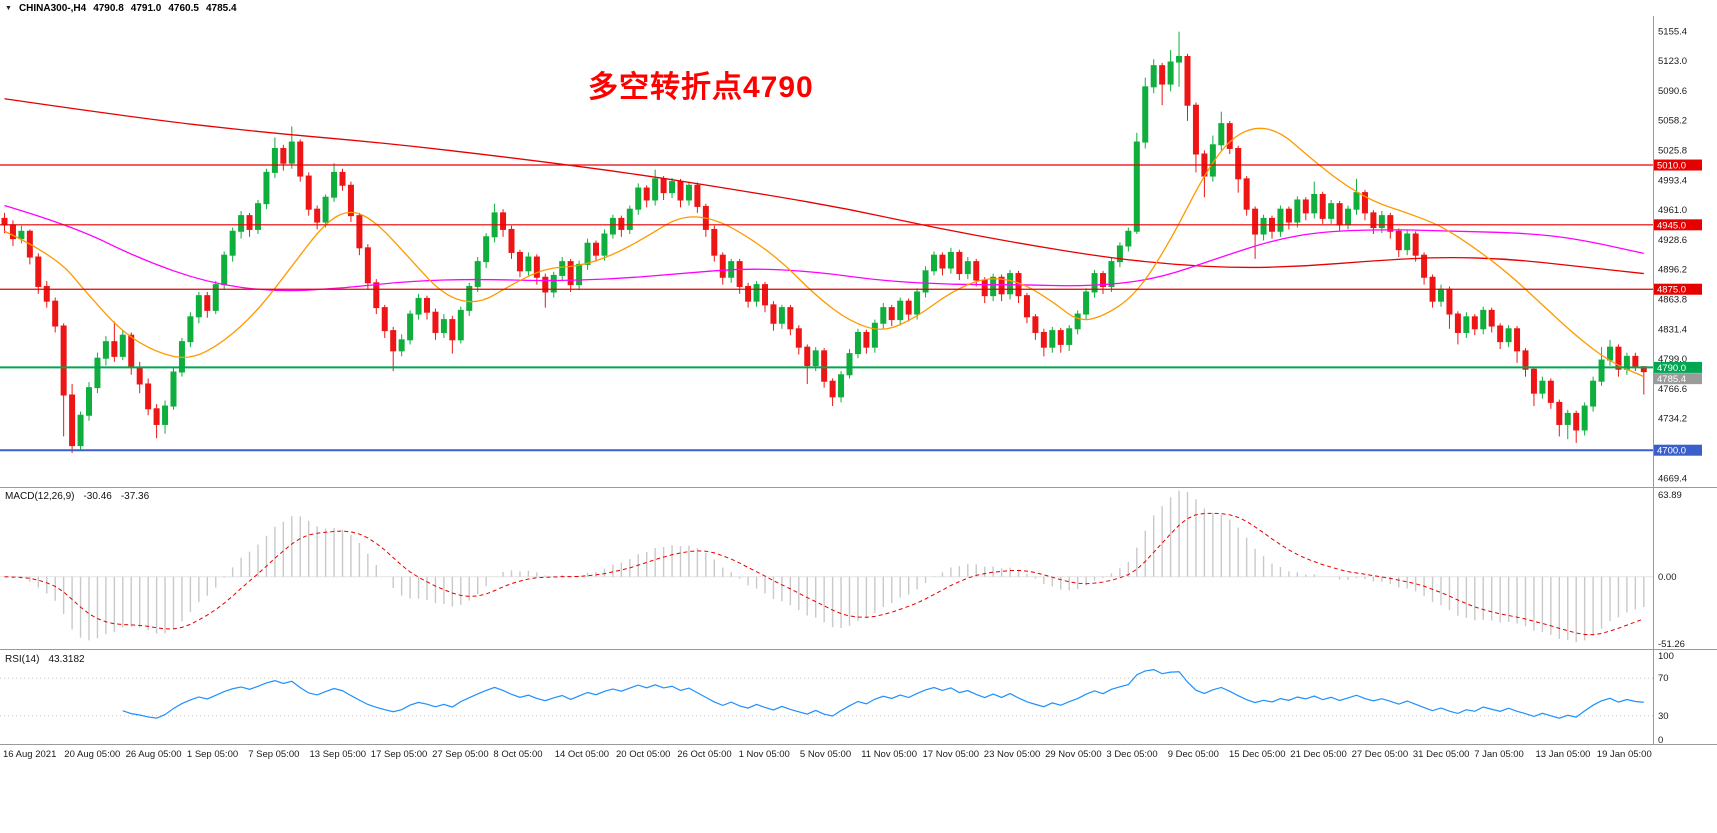 The width and height of the screenshot is (1717, 833). Describe the element at coordinates (1670, 495) in the screenshot. I see `svg-text: 63.89` at that location.